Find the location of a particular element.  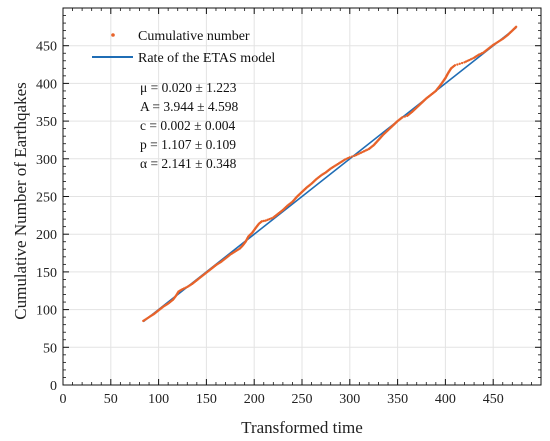

y-tick-label: 350 is located at coordinates (46, 122).